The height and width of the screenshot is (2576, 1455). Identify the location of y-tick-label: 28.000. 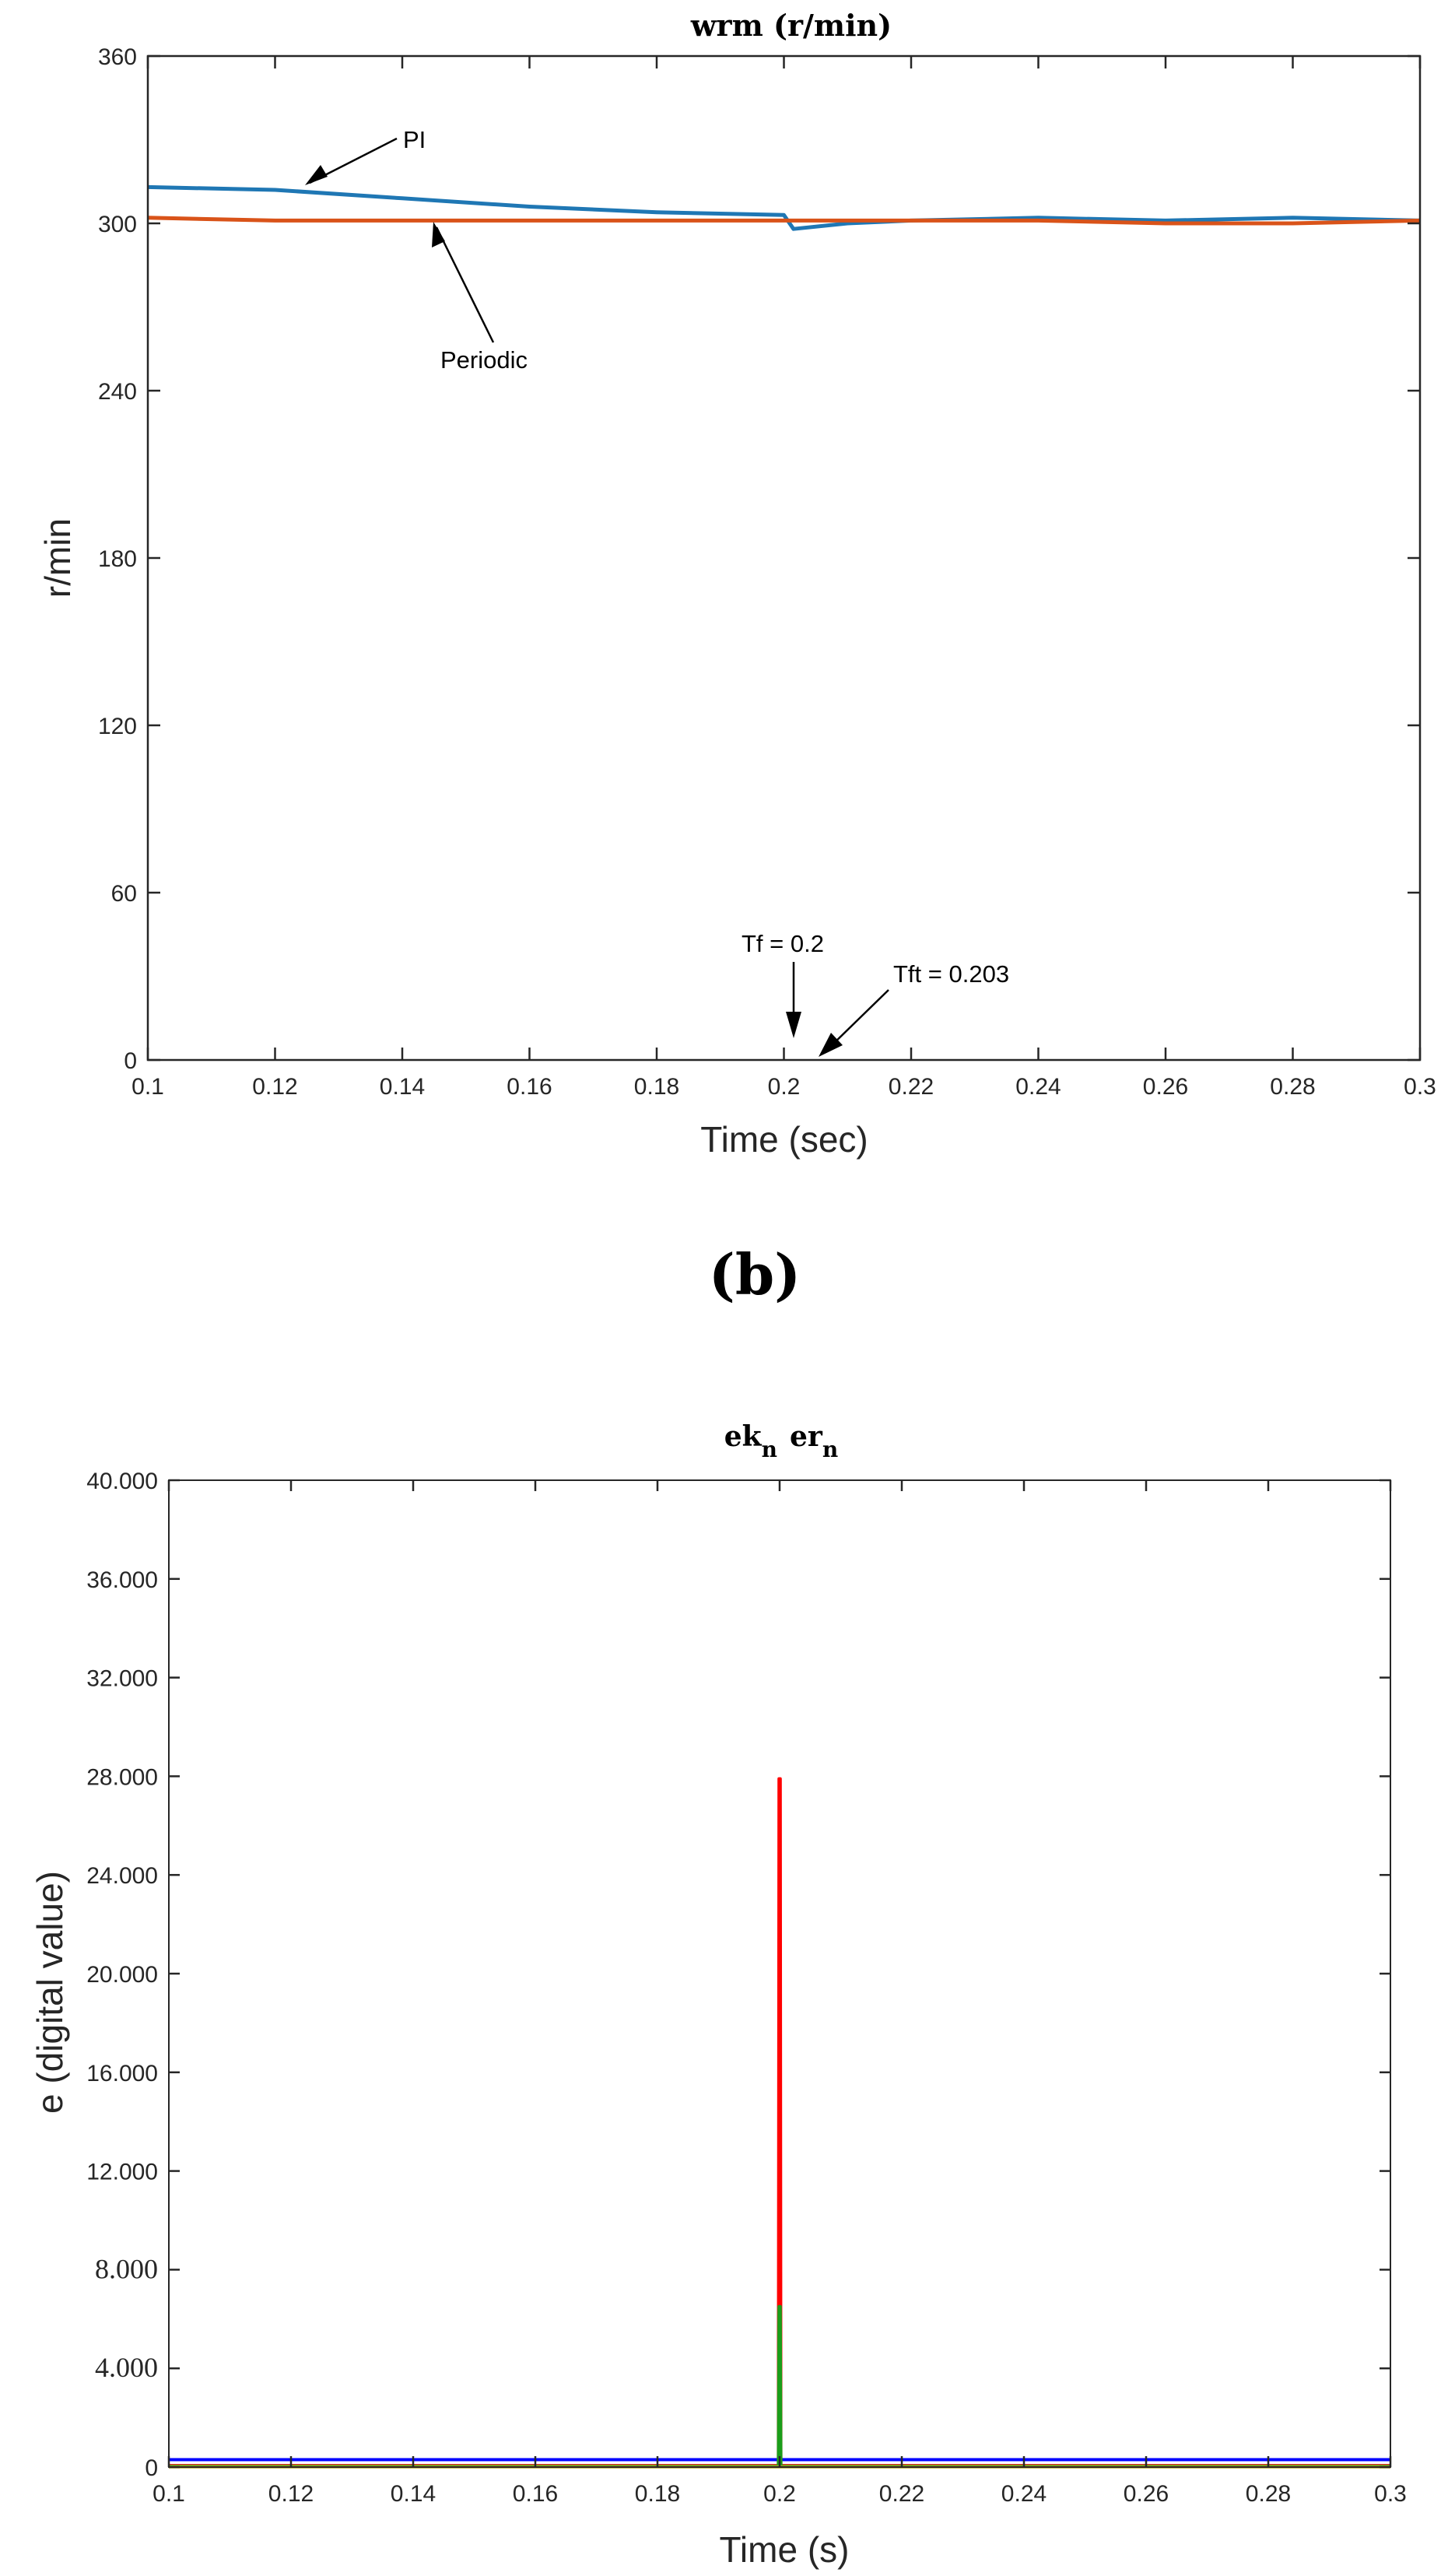
(122, 1777).